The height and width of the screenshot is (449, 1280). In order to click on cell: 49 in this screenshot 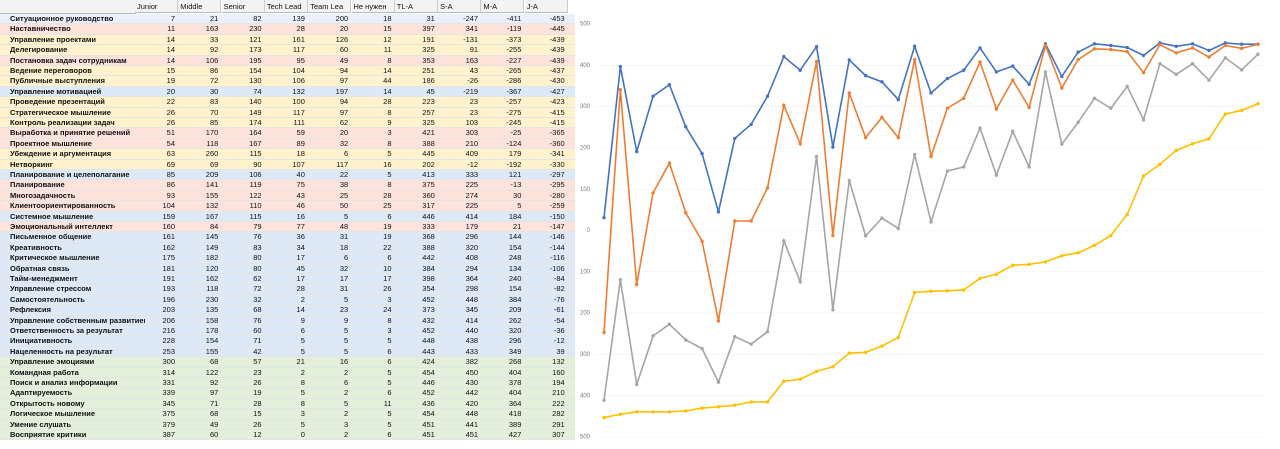, I will do `click(214, 424)`.